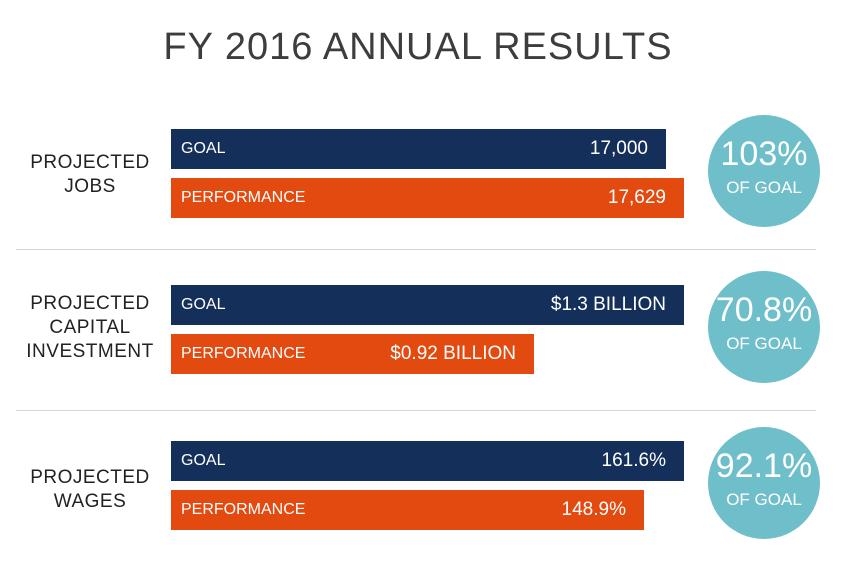 This screenshot has width=860, height=581. I want to click on goal-bar-value: $1.3 BILLION, so click(608, 304).